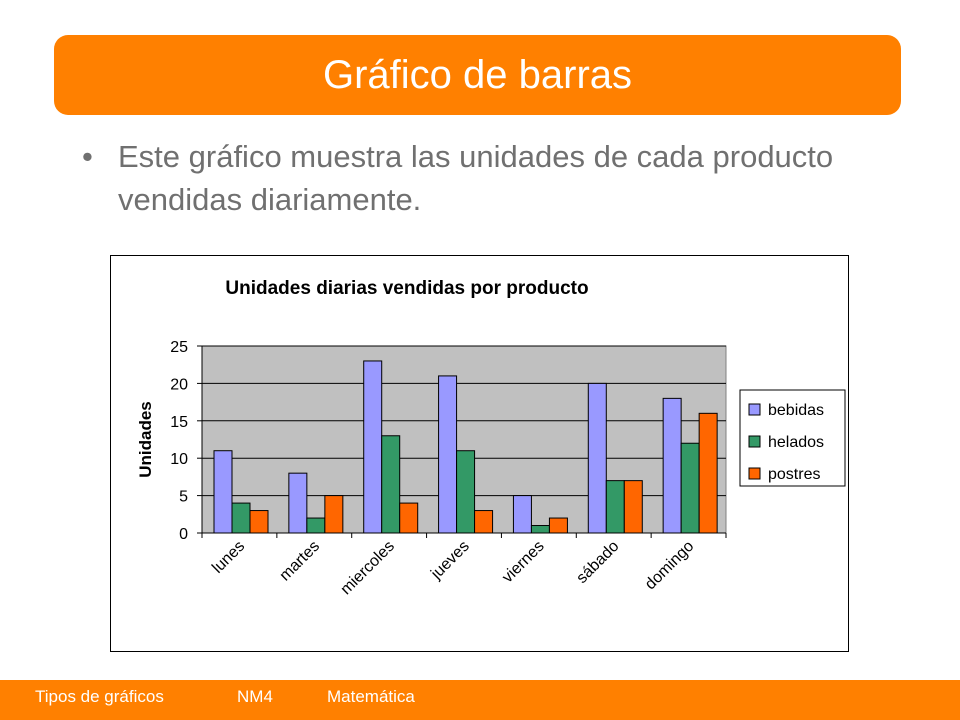 The height and width of the screenshot is (720, 960). I want to click on footer-subject: Matemática, so click(371, 696).